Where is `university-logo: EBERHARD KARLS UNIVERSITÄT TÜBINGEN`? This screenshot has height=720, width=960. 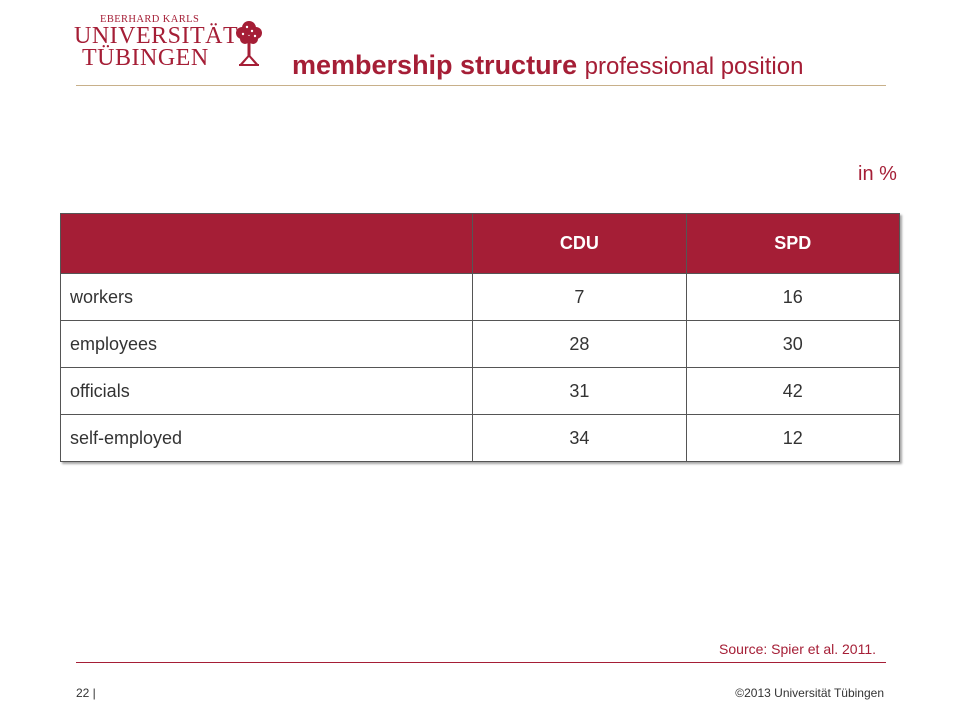
university-logo: EBERHARD KARLS UNIVERSITÄT TÜBINGEN is located at coordinates (174, 44).